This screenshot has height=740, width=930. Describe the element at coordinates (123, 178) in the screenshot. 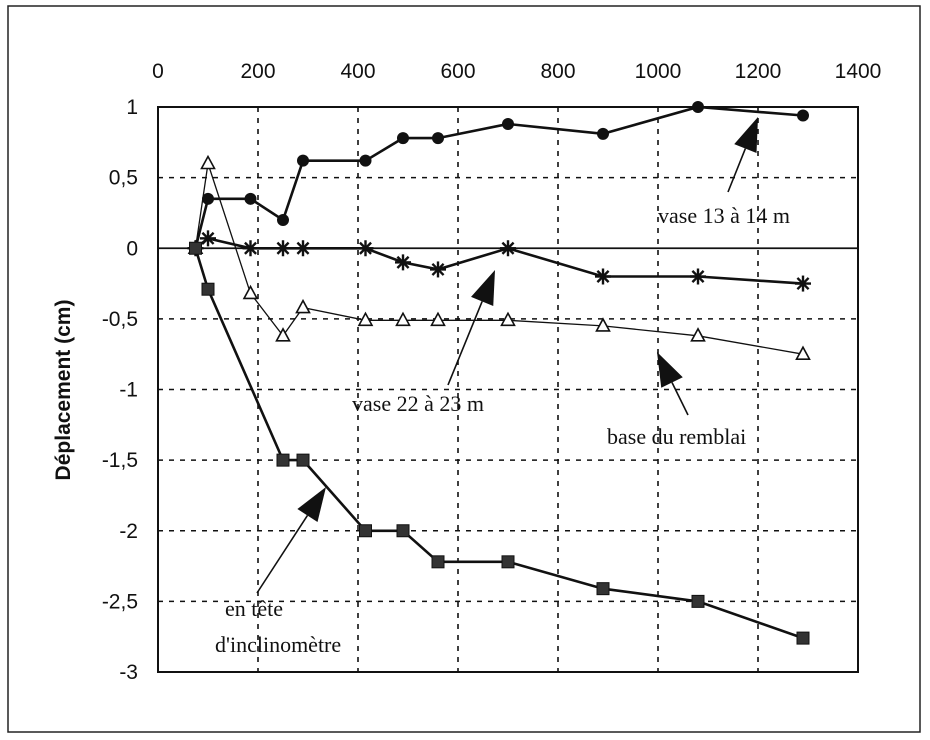

I see `y-tick-label: 0,5` at that location.